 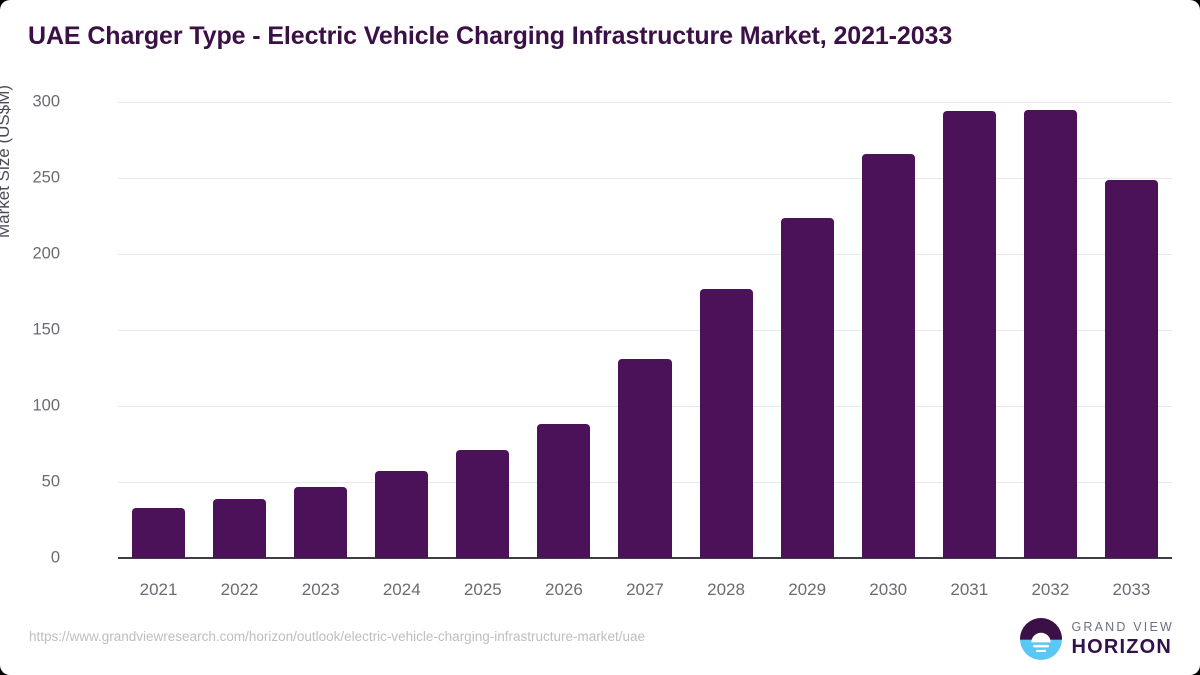 I want to click on bar-slot: 2022, so click(x=239, y=350).